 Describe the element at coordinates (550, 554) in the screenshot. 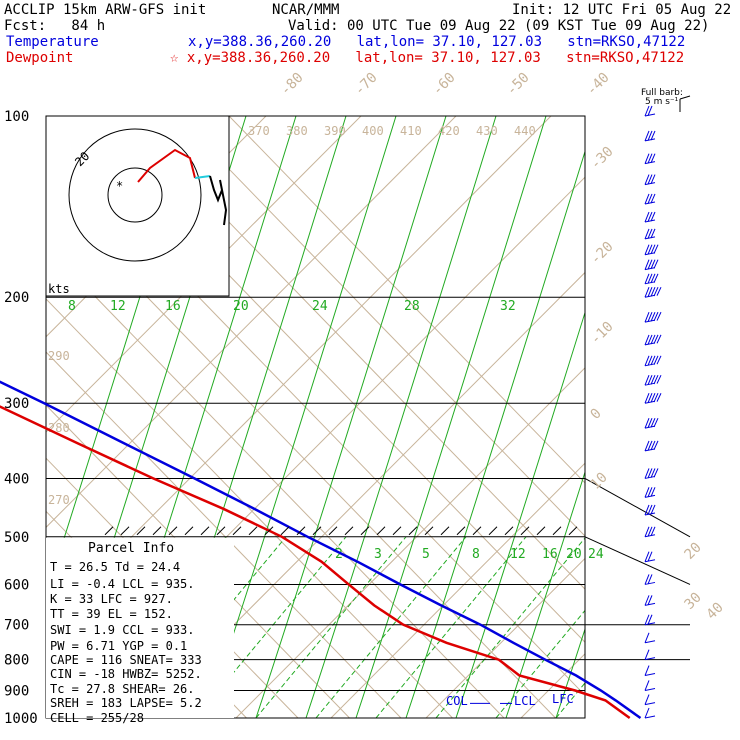

I see `mixing-ratio-label: 16` at that location.